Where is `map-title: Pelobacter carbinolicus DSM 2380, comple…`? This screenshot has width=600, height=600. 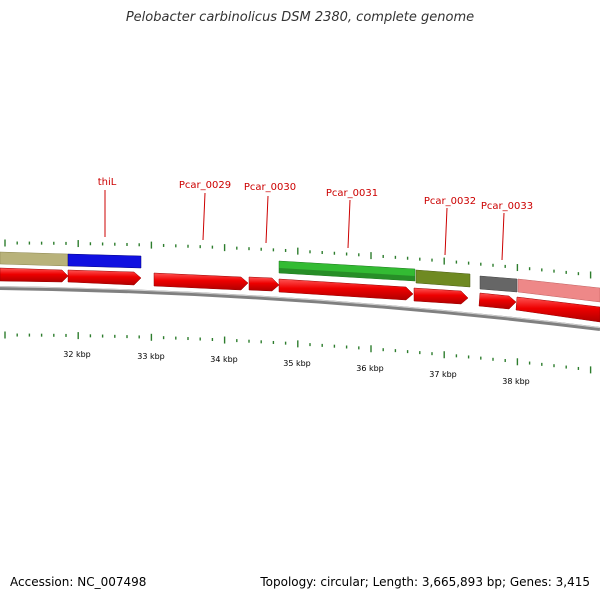
map-title: Pelobacter carbinolicus DSM 2380, comple… is located at coordinates (300, 17).